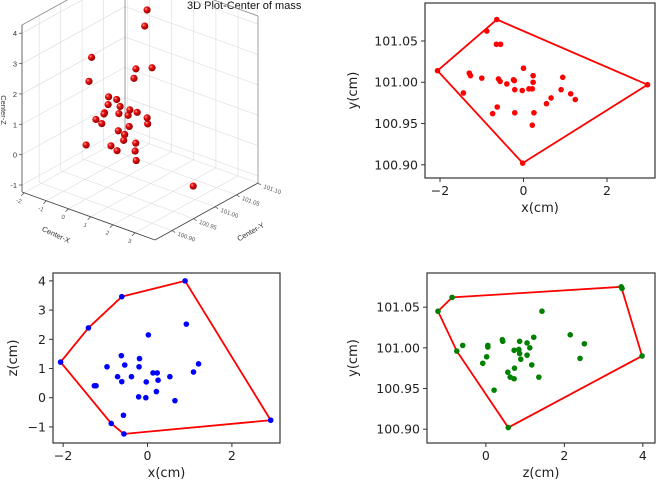  I want to click on y-tick-label: 0, so click(42, 397).